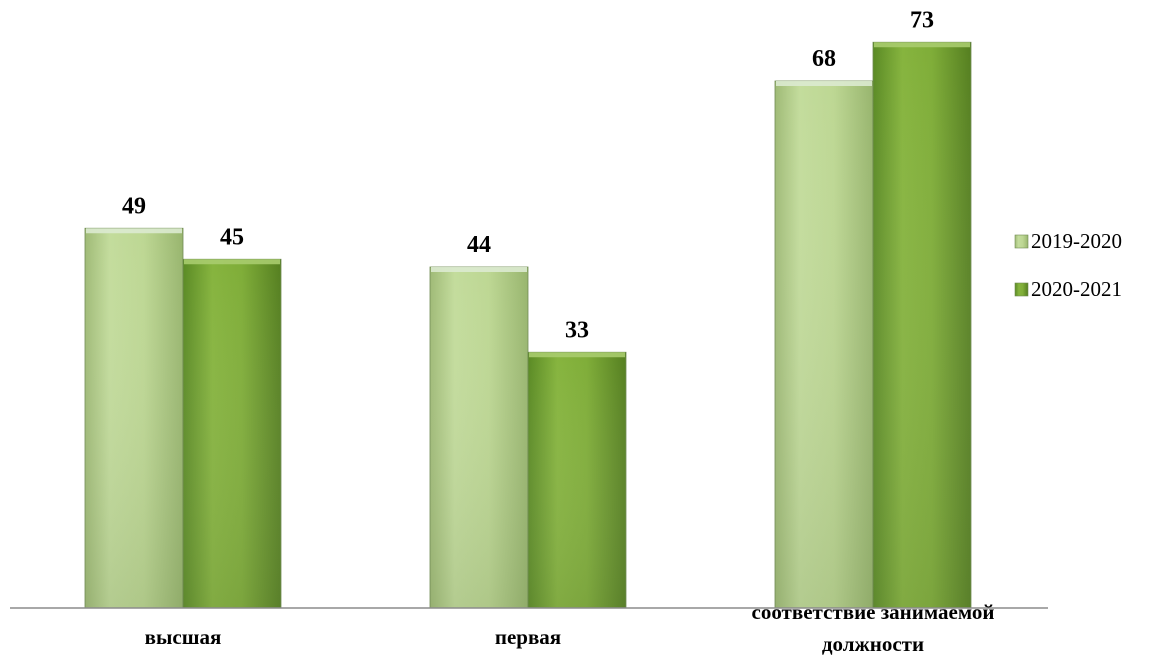  I want to click on data-label: 49, so click(134, 206).